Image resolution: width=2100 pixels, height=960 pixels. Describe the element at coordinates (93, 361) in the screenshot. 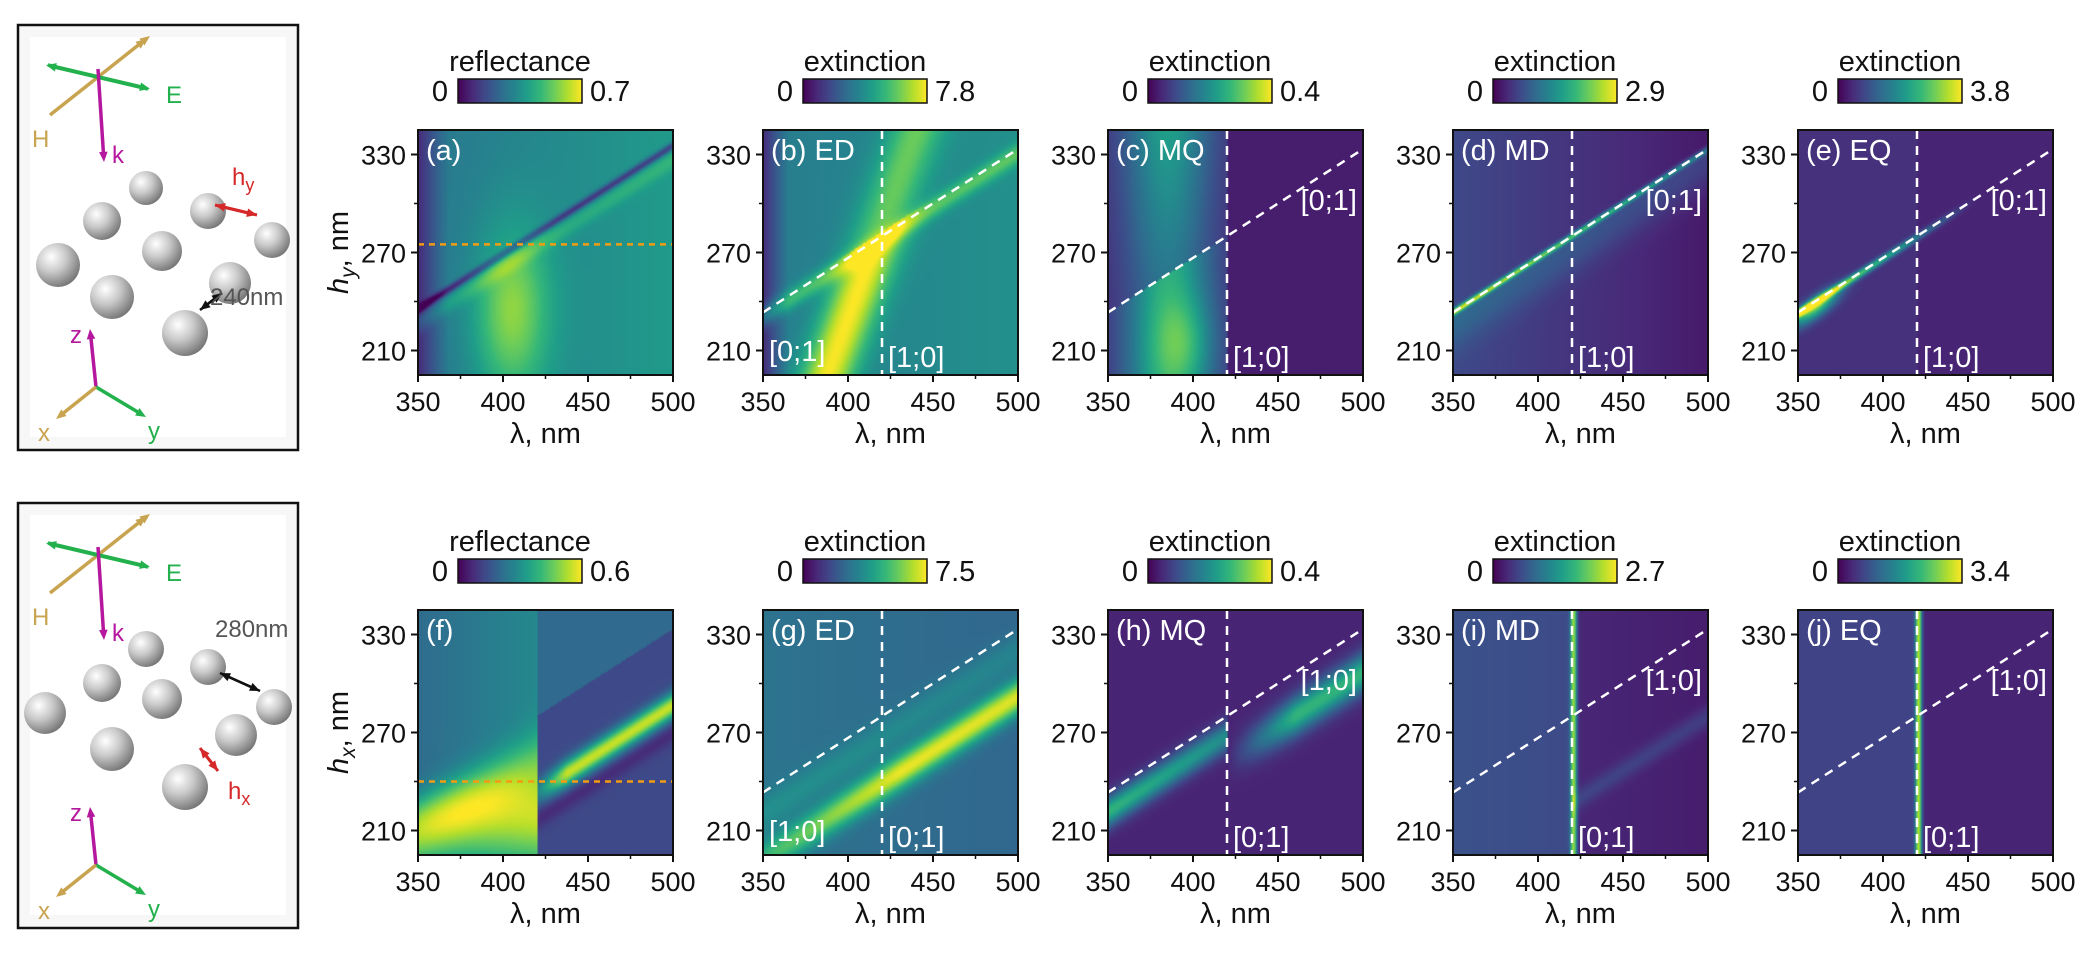

I see `z-axis-arrow-shaft` at that location.